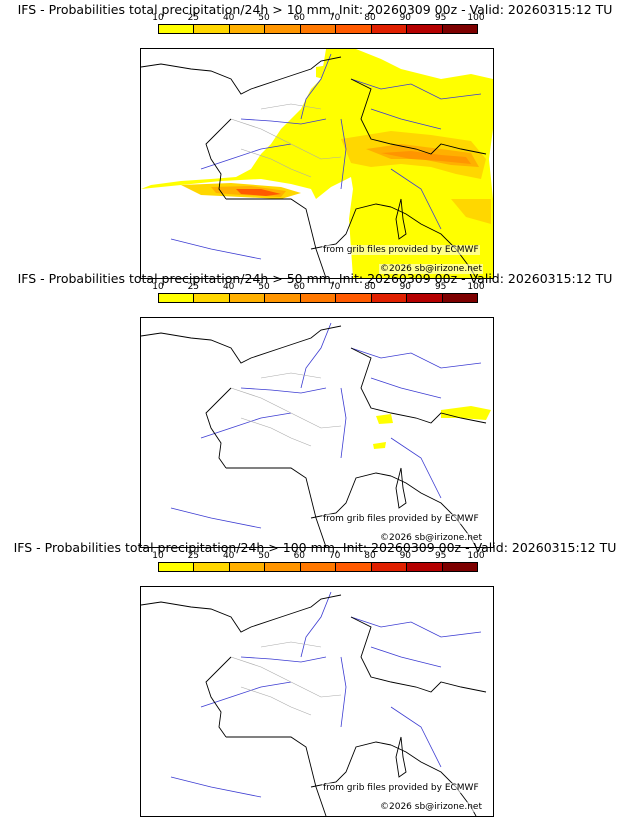 This screenshot has width=630, height=828. What do you see at coordinates (432, 427) in the screenshot?
I see `precip-field` at bounding box center [432, 427].